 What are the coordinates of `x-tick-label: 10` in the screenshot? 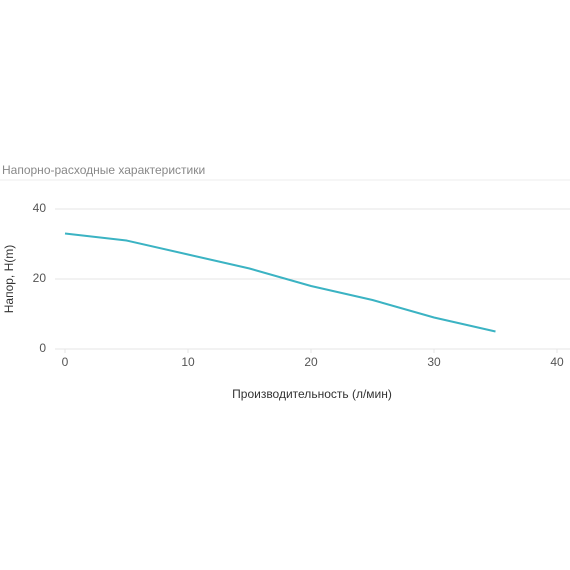 It's located at (188, 362).